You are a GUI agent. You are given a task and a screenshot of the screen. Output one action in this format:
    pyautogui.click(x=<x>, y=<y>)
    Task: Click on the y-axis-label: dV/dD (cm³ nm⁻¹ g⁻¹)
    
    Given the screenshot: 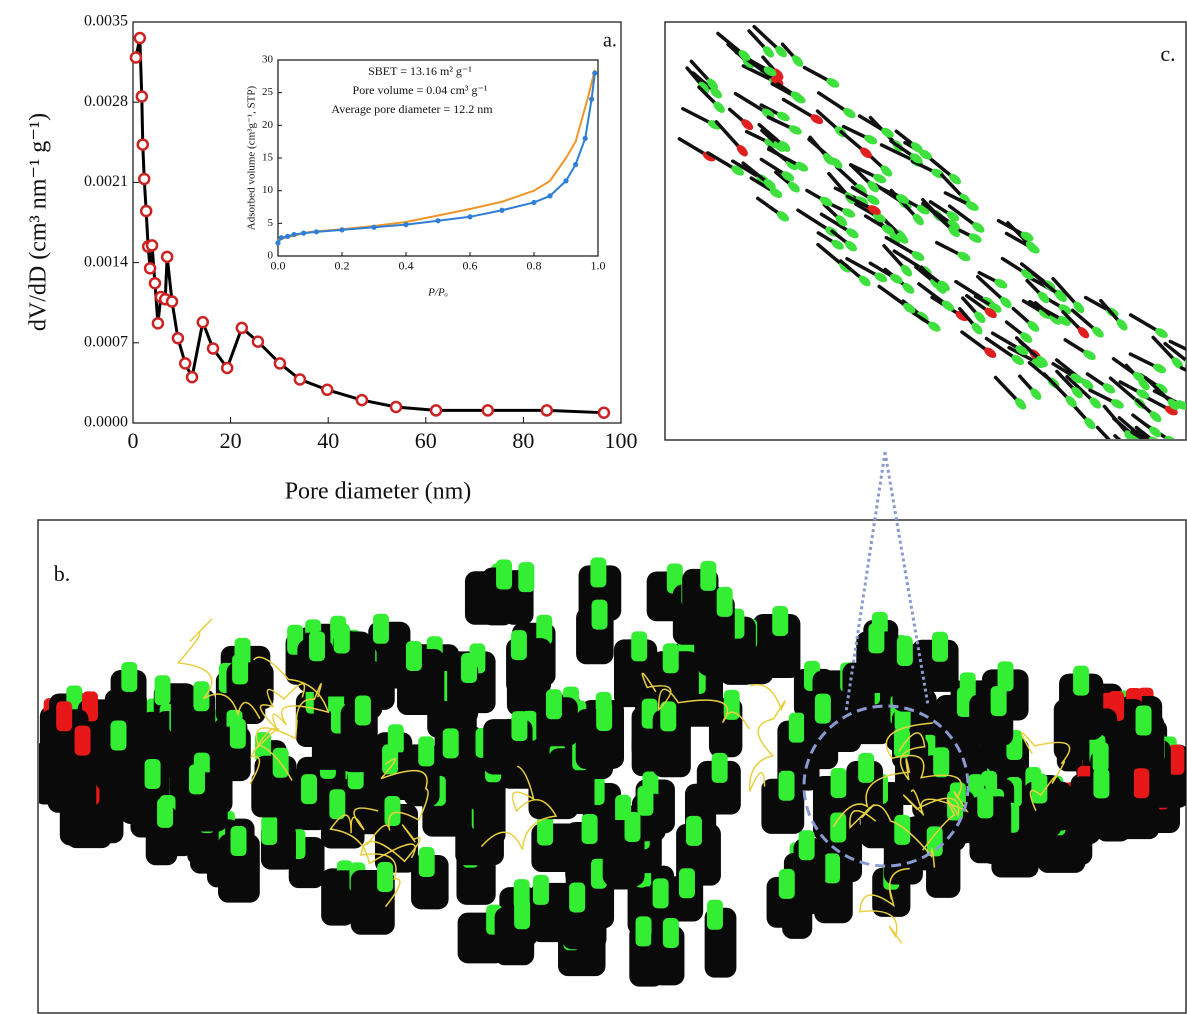 What is the action you would take?
    pyautogui.click(x=39, y=222)
    